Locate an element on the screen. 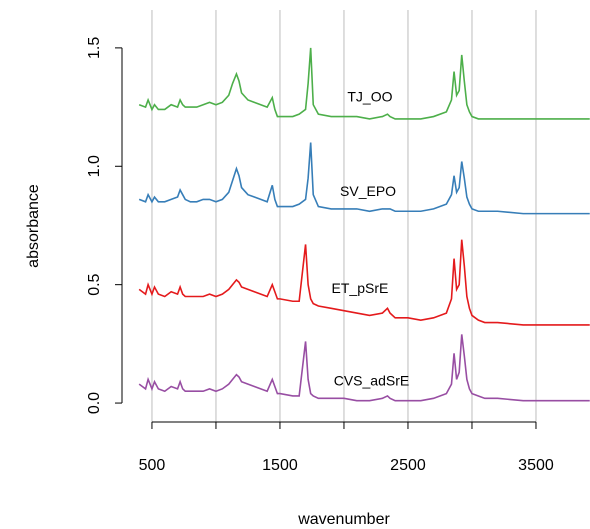 The image size is (590, 529). y-tick-label: 1.5 is located at coordinates (94, 48).